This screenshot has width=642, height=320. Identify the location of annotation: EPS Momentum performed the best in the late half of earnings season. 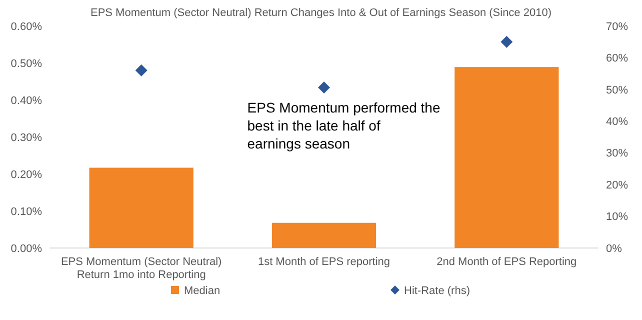
(343, 126).